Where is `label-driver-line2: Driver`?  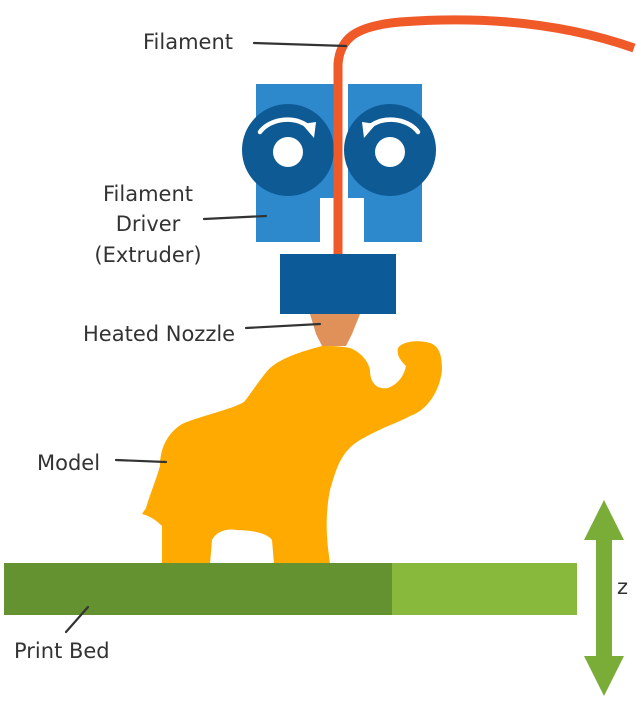
label-driver-line2: Driver is located at coordinates (148, 224).